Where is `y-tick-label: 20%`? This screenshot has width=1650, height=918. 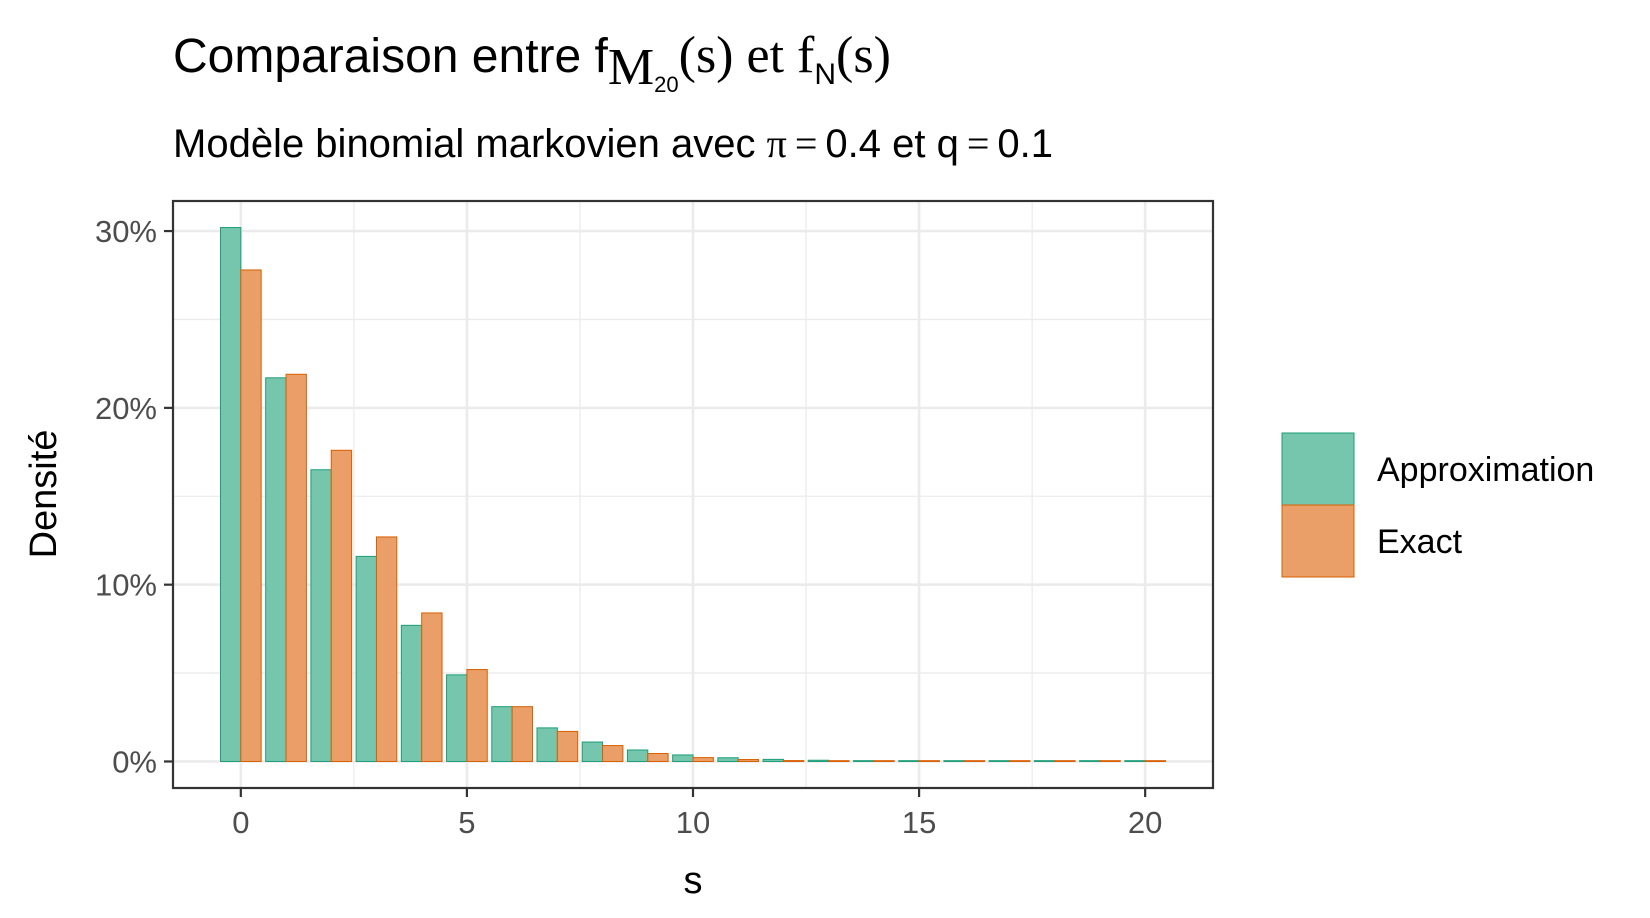 y-tick-label: 20% is located at coordinates (126, 408).